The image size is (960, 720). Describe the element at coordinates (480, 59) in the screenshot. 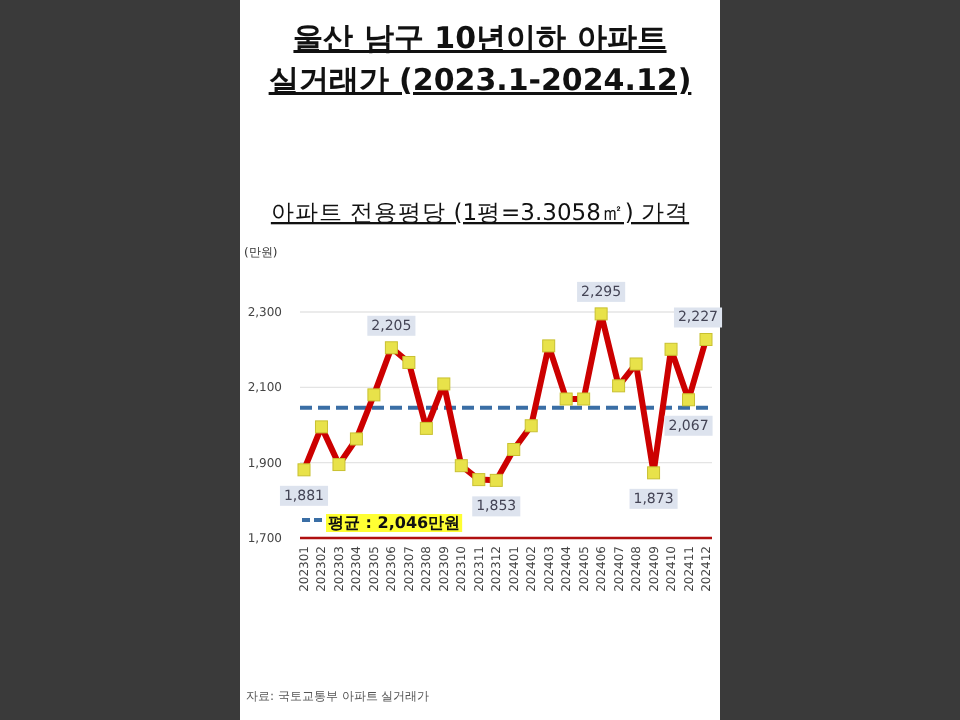

I see `chart-title: 울산 남구 10년이하 아파트 실거래가 (2023.1-2024.12)` at that location.